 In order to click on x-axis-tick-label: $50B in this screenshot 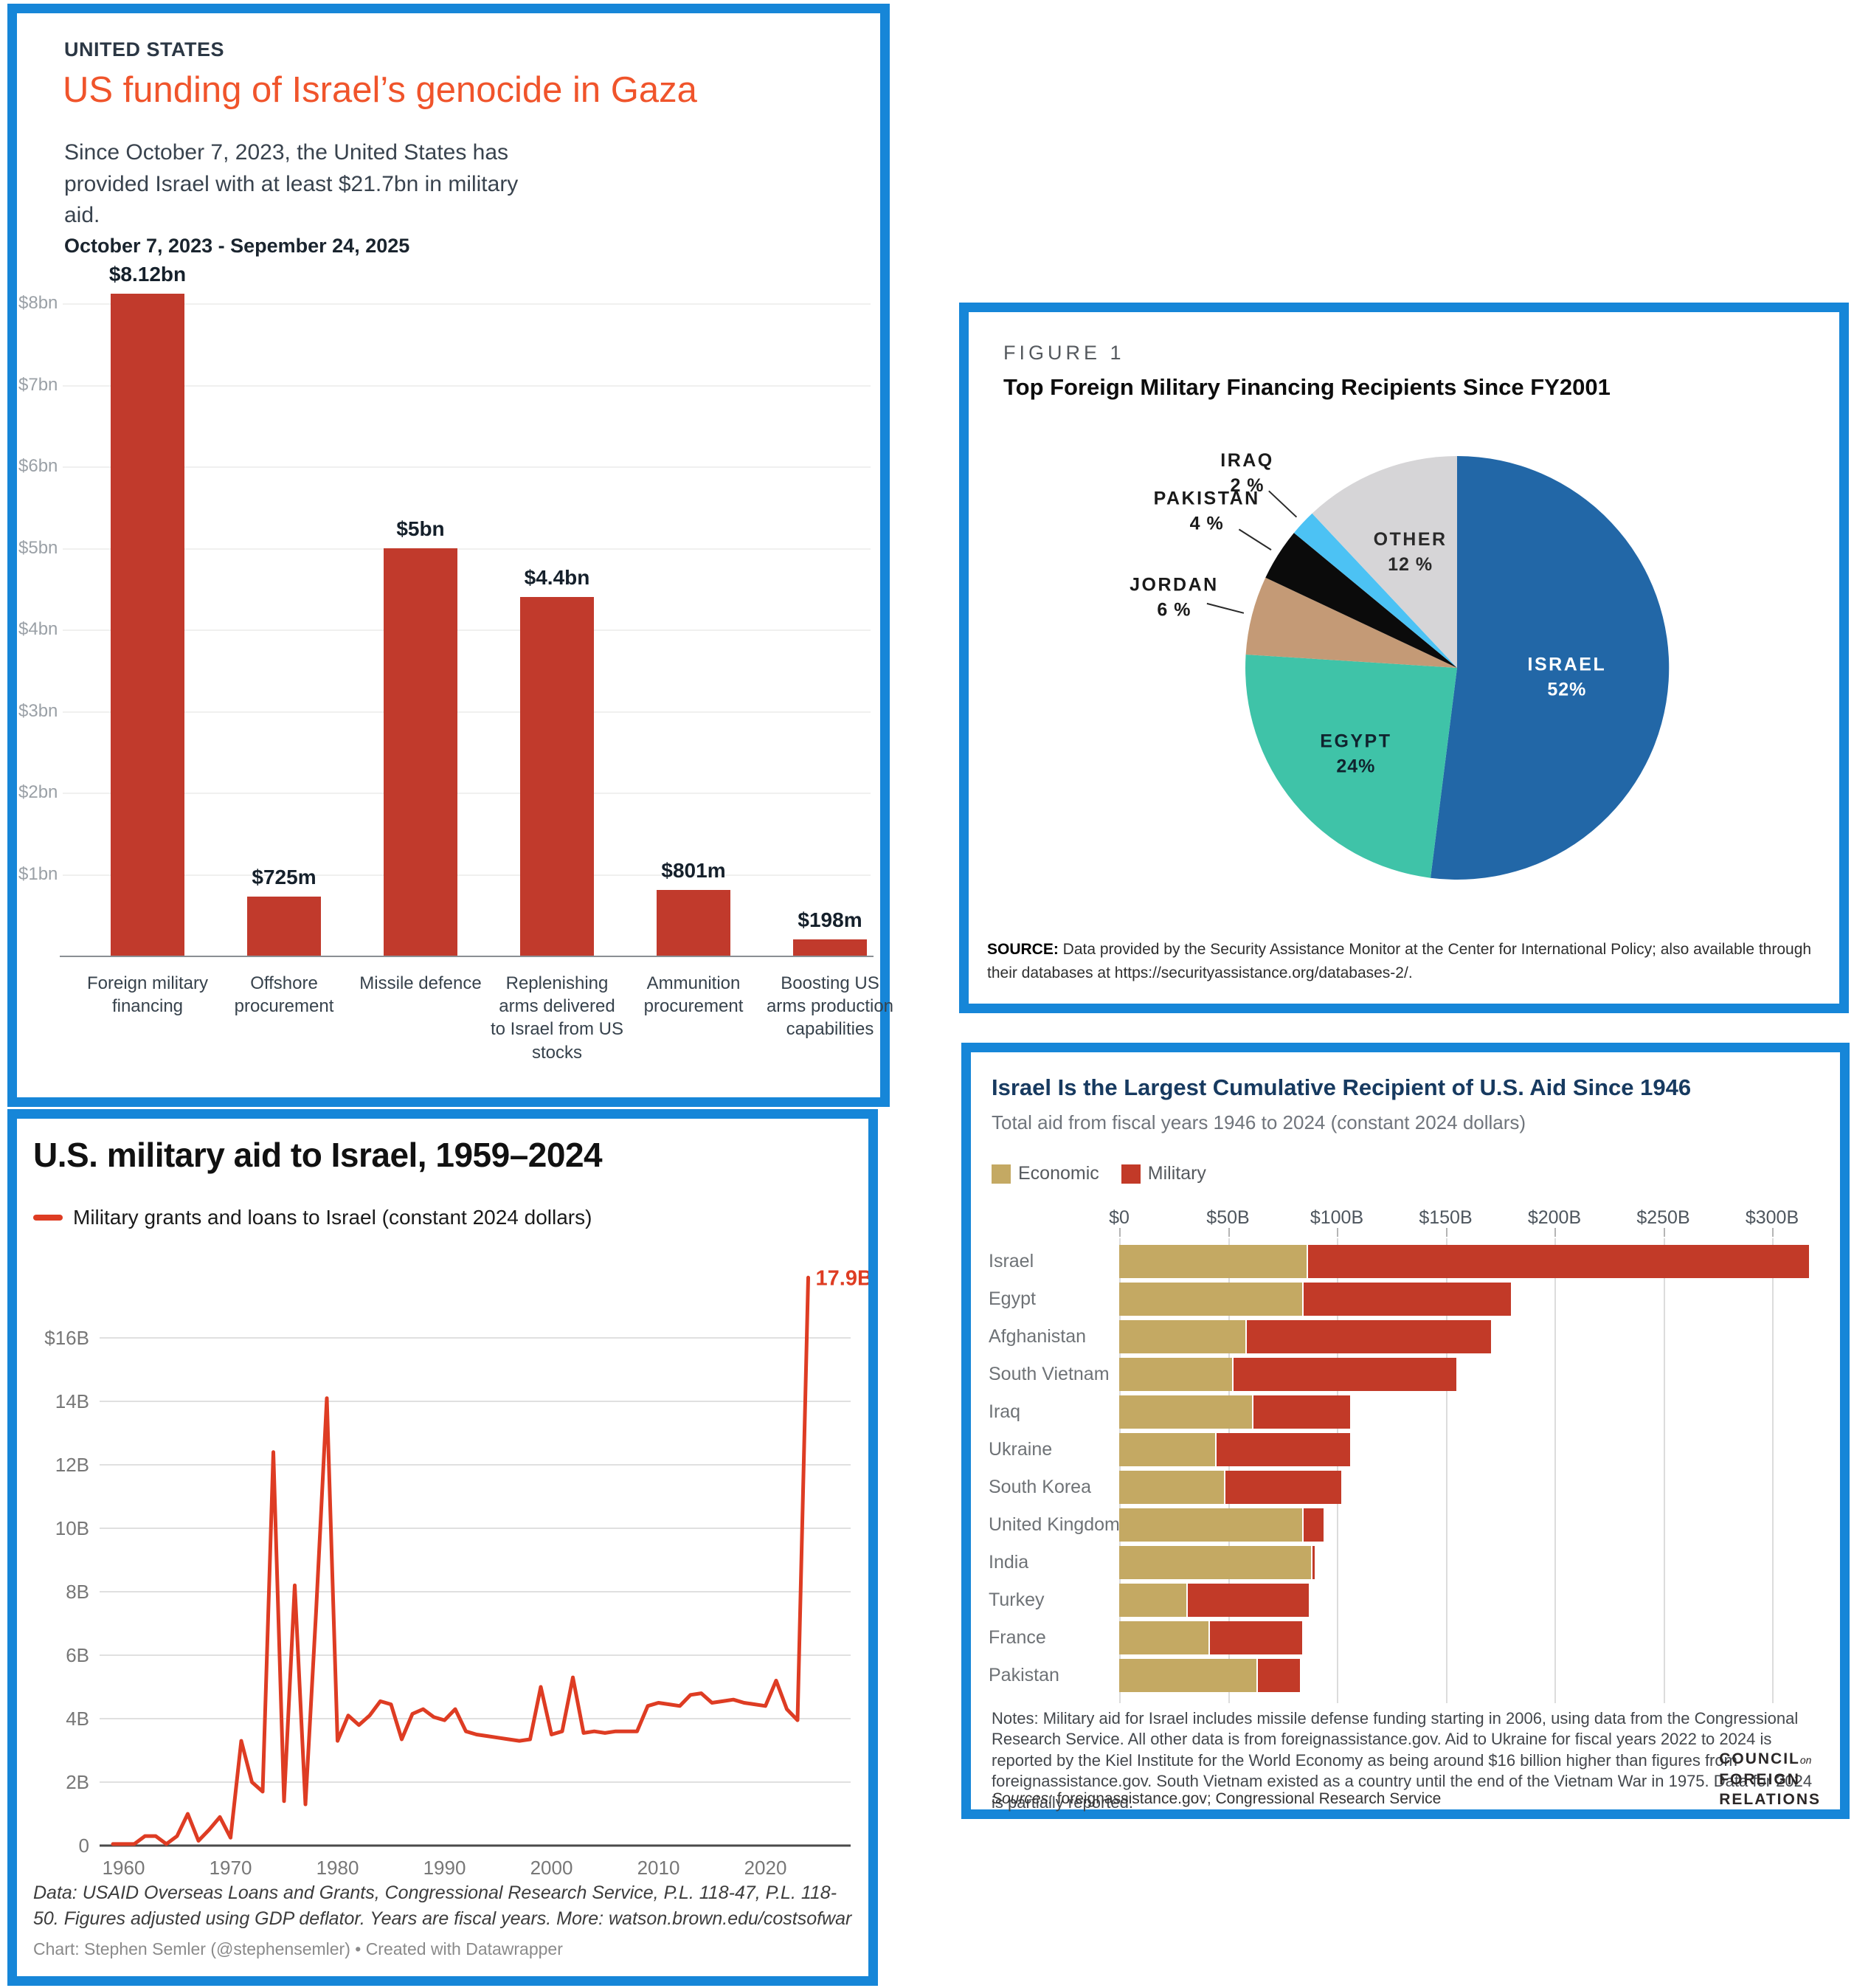, I will do `click(1228, 1217)`.